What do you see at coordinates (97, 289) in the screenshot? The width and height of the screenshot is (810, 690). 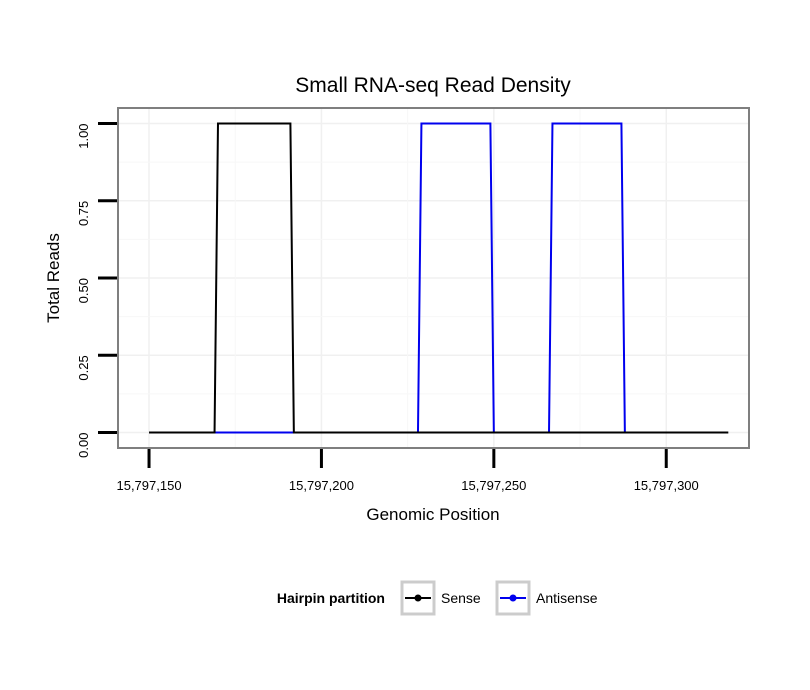 I see `y-axis-ticks: 0.00 0.25 0.50 0.75 1.00` at bounding box center [97, 289].